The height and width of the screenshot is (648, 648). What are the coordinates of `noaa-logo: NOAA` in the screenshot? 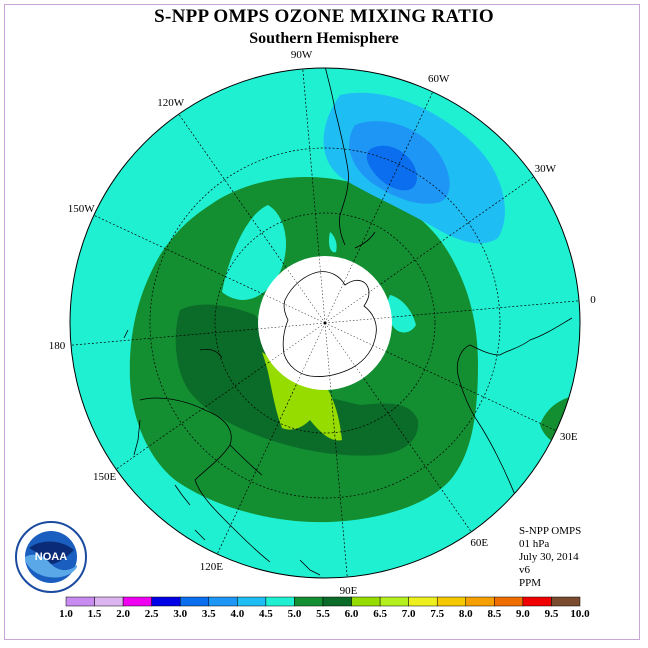 It's located at (51, 557).